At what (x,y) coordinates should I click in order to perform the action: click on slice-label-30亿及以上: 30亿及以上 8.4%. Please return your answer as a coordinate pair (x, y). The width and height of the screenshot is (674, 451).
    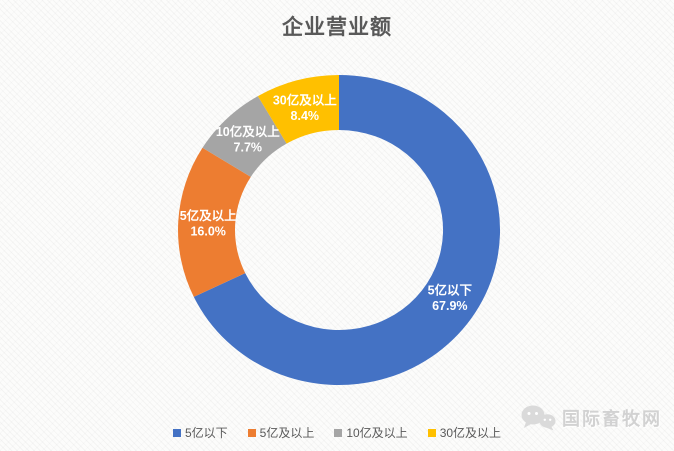
    Looking at the image, I should click on (305, 107).